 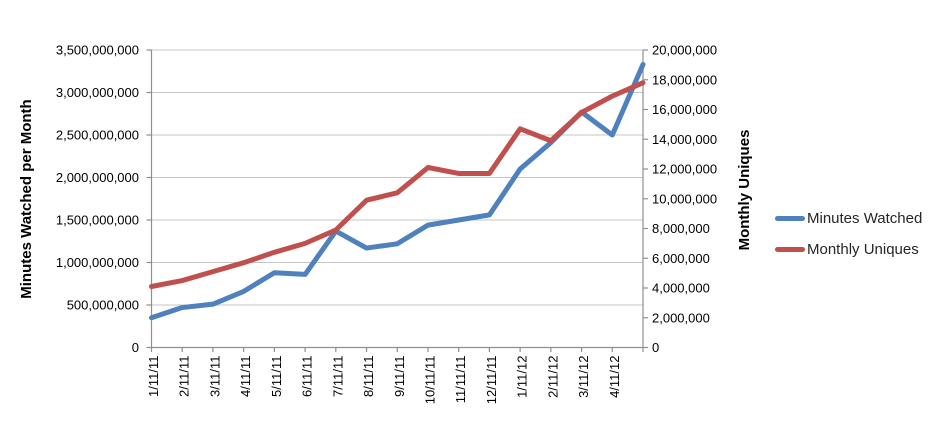 I want to click on x-axis-tick-label: 1/11/12, so click(x=522, y=377).